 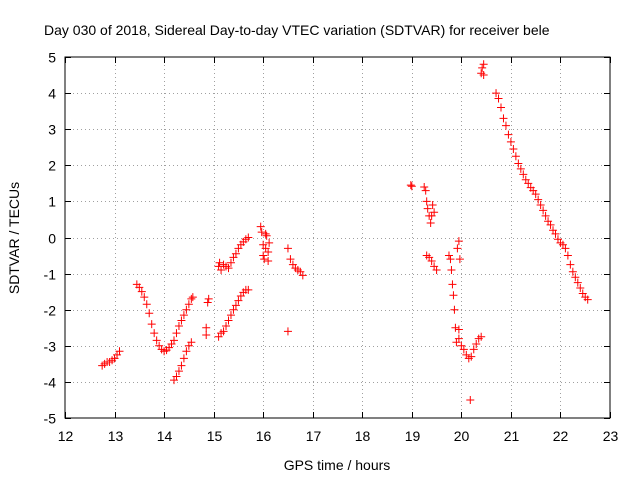 I want to click on y-tick-label: 2, so click(x=52, y=166).